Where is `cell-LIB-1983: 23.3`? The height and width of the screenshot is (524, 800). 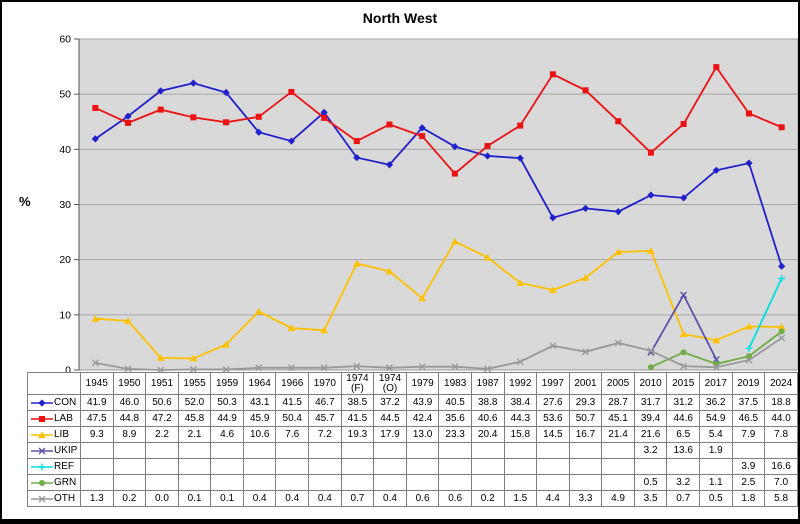 cell-LIB-1983: 23.3 is located at coordinates (455, 434).